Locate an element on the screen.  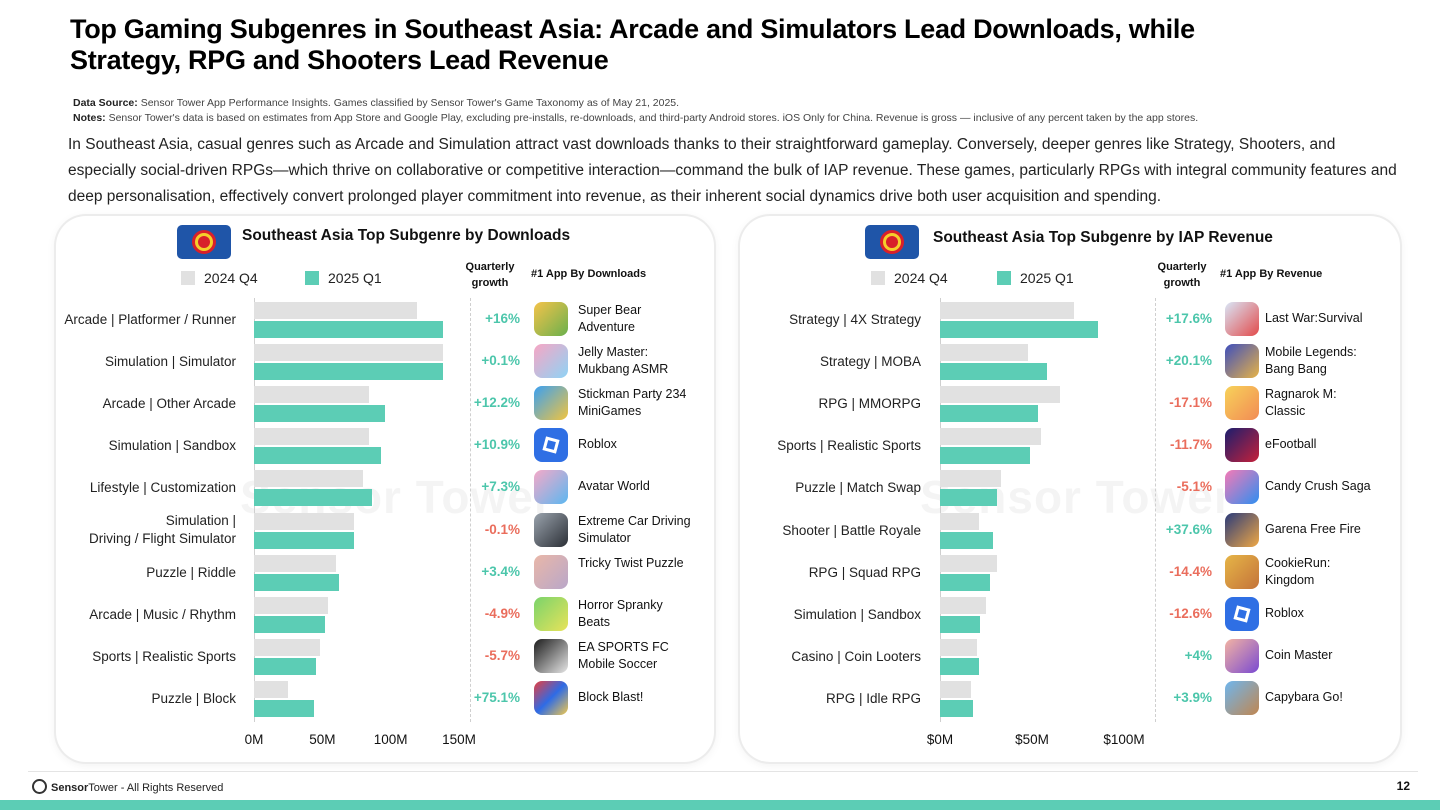
revenue-axis-tick-label: $50M is located at coordinates (1032, 739).